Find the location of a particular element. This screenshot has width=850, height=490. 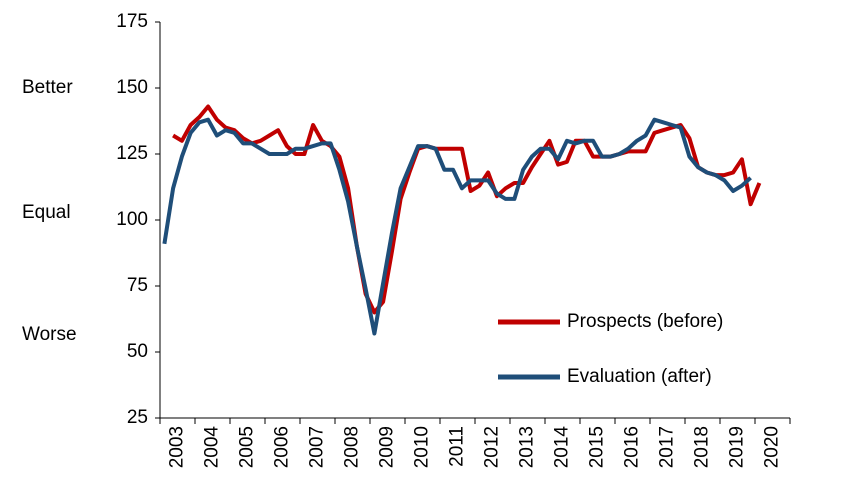

x-tick-label: 2013 is located at coordinates (527, 447).